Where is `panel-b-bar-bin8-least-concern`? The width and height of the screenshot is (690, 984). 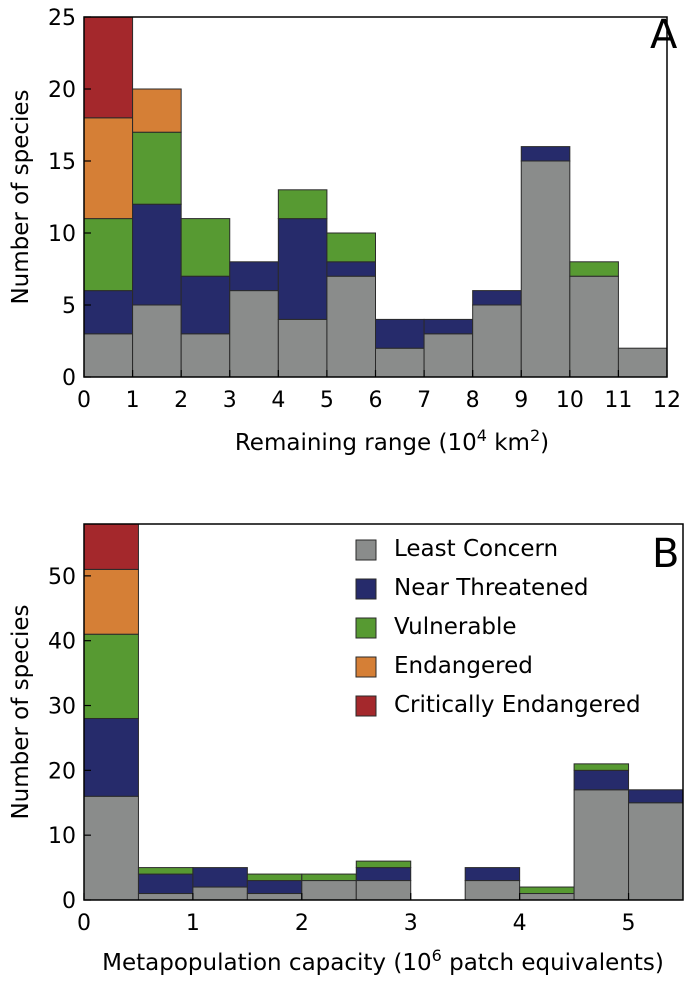 panel-b-bar-bin8-least-concern is located at coordinates (547, 897).